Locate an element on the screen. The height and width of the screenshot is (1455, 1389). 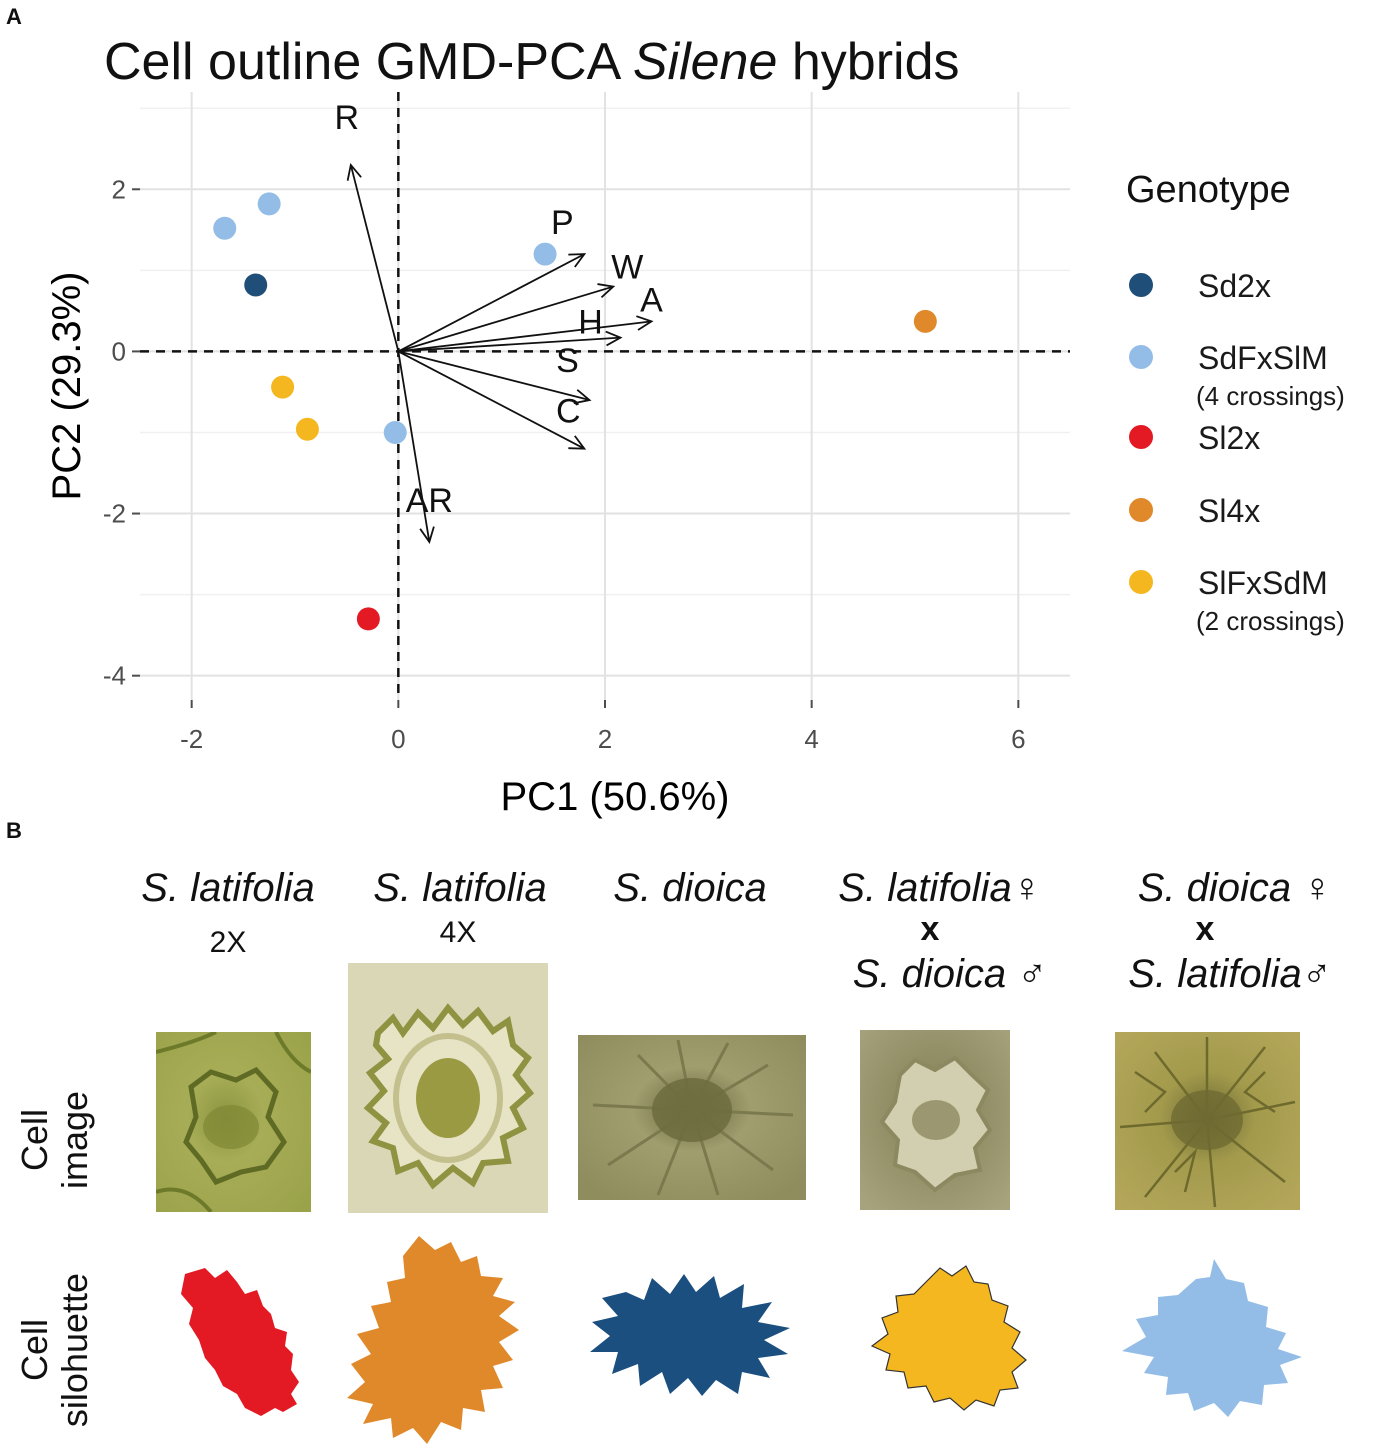
panel-a-label: A is located at coordinates (14, 16).